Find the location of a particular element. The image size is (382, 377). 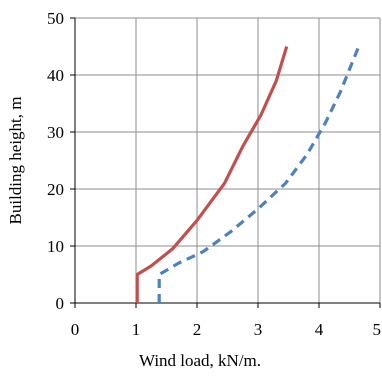

y-axis-label: Building height, m is located at coordinates (15, 161).